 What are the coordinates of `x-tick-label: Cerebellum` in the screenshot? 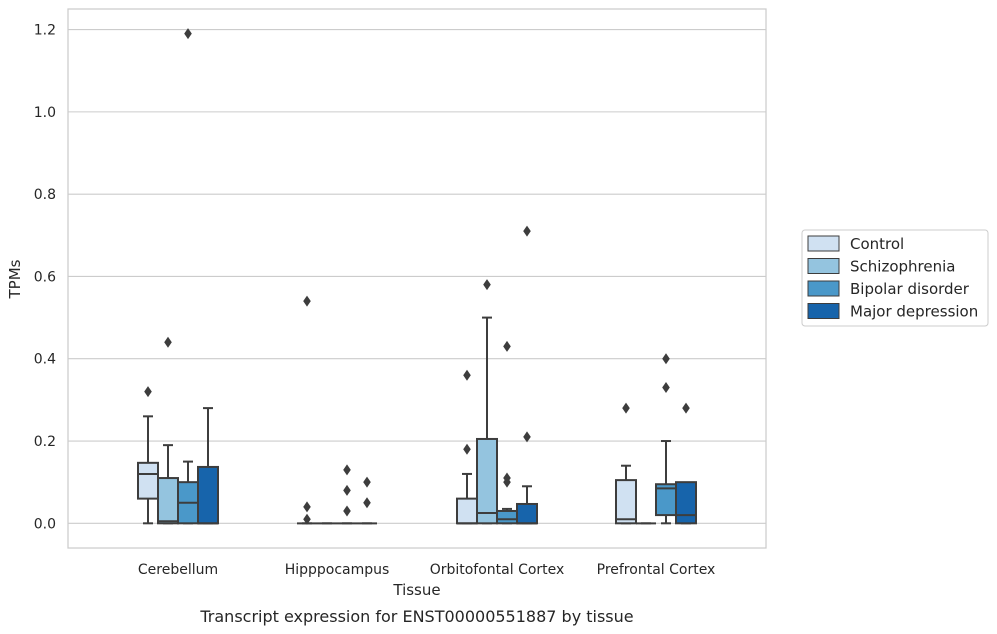 It's located at (178, 570).